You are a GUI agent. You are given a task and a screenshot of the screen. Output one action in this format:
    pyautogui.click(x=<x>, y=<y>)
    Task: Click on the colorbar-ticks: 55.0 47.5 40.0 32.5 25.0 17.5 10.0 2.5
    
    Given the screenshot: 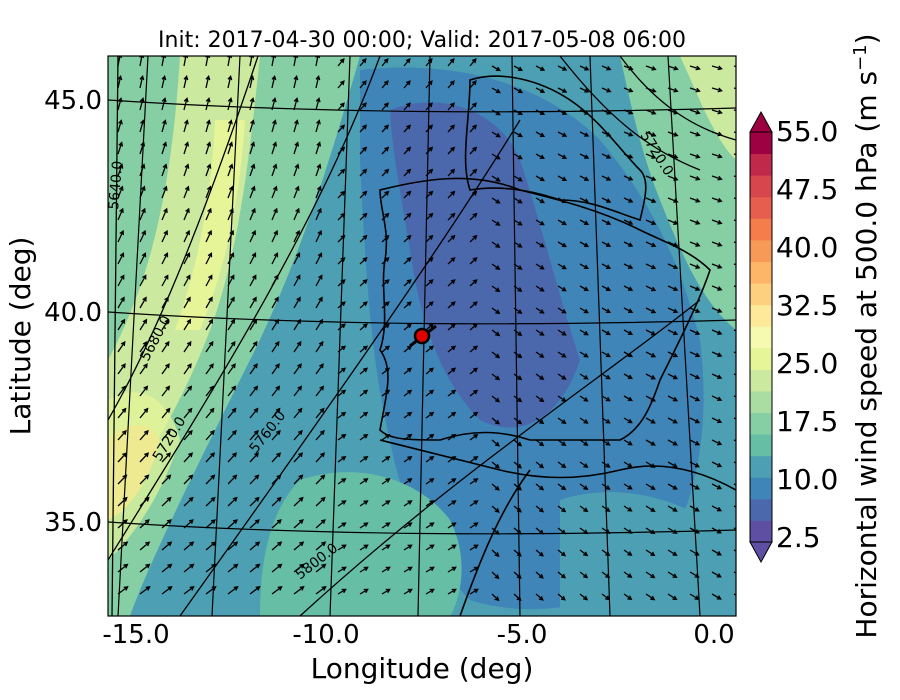 What is the action you would take?
    pyautogui.click(x=807, y=334)
    